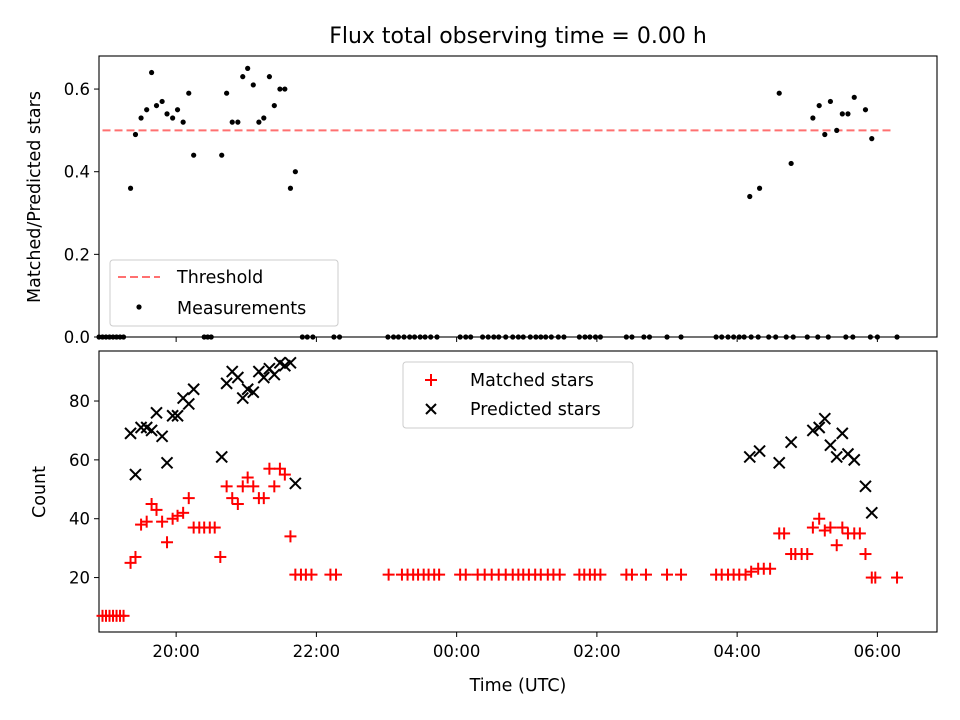 Image resolution: width=960 pixels, height=720 pixels. What do you see at coordinates (79, 401) in the screenshot?
I see `bottom-ytick-label: 80` at bounding box center [79, 401].